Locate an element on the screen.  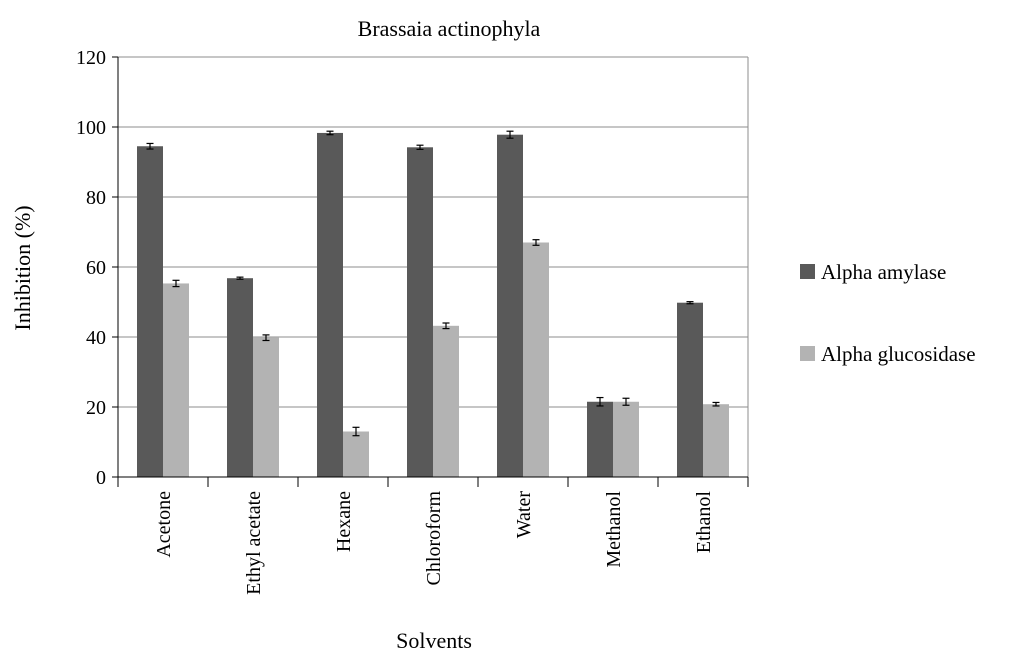
y-axis-title: Inhibition (%) is located at coordinates (22, 267).